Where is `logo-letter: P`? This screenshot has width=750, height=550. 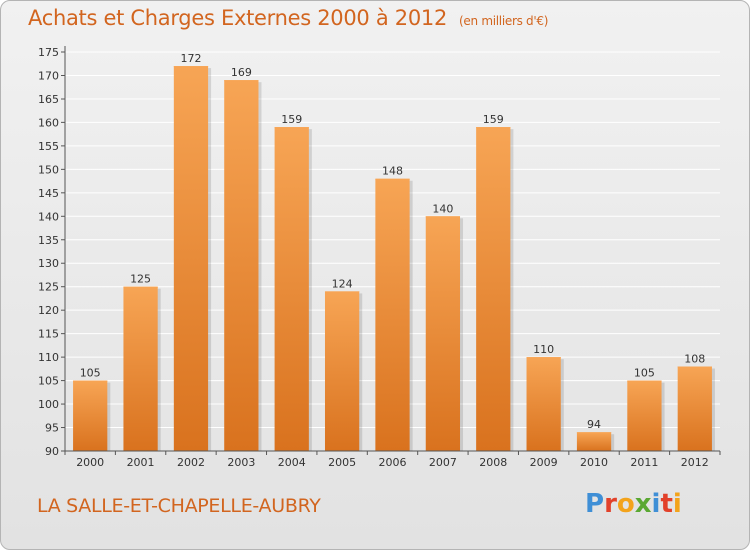 logo-letter: P is located at coordinates (595, 504).